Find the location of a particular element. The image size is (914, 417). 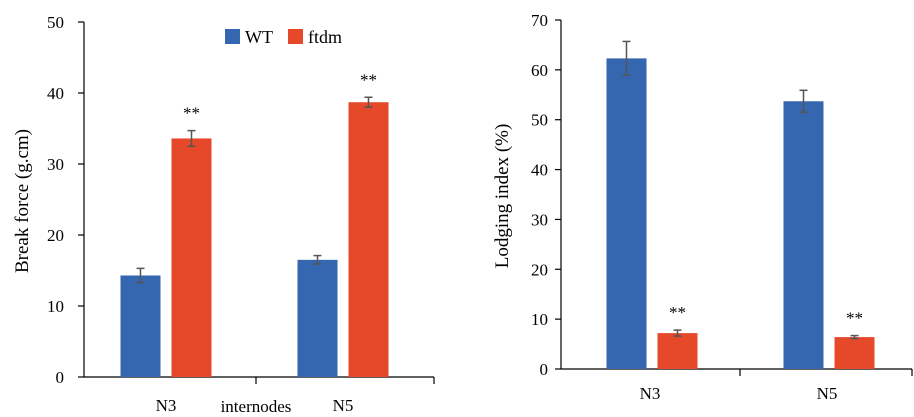

y-axis-label: Break force (g.cm) is located at coordinates (22, 201).